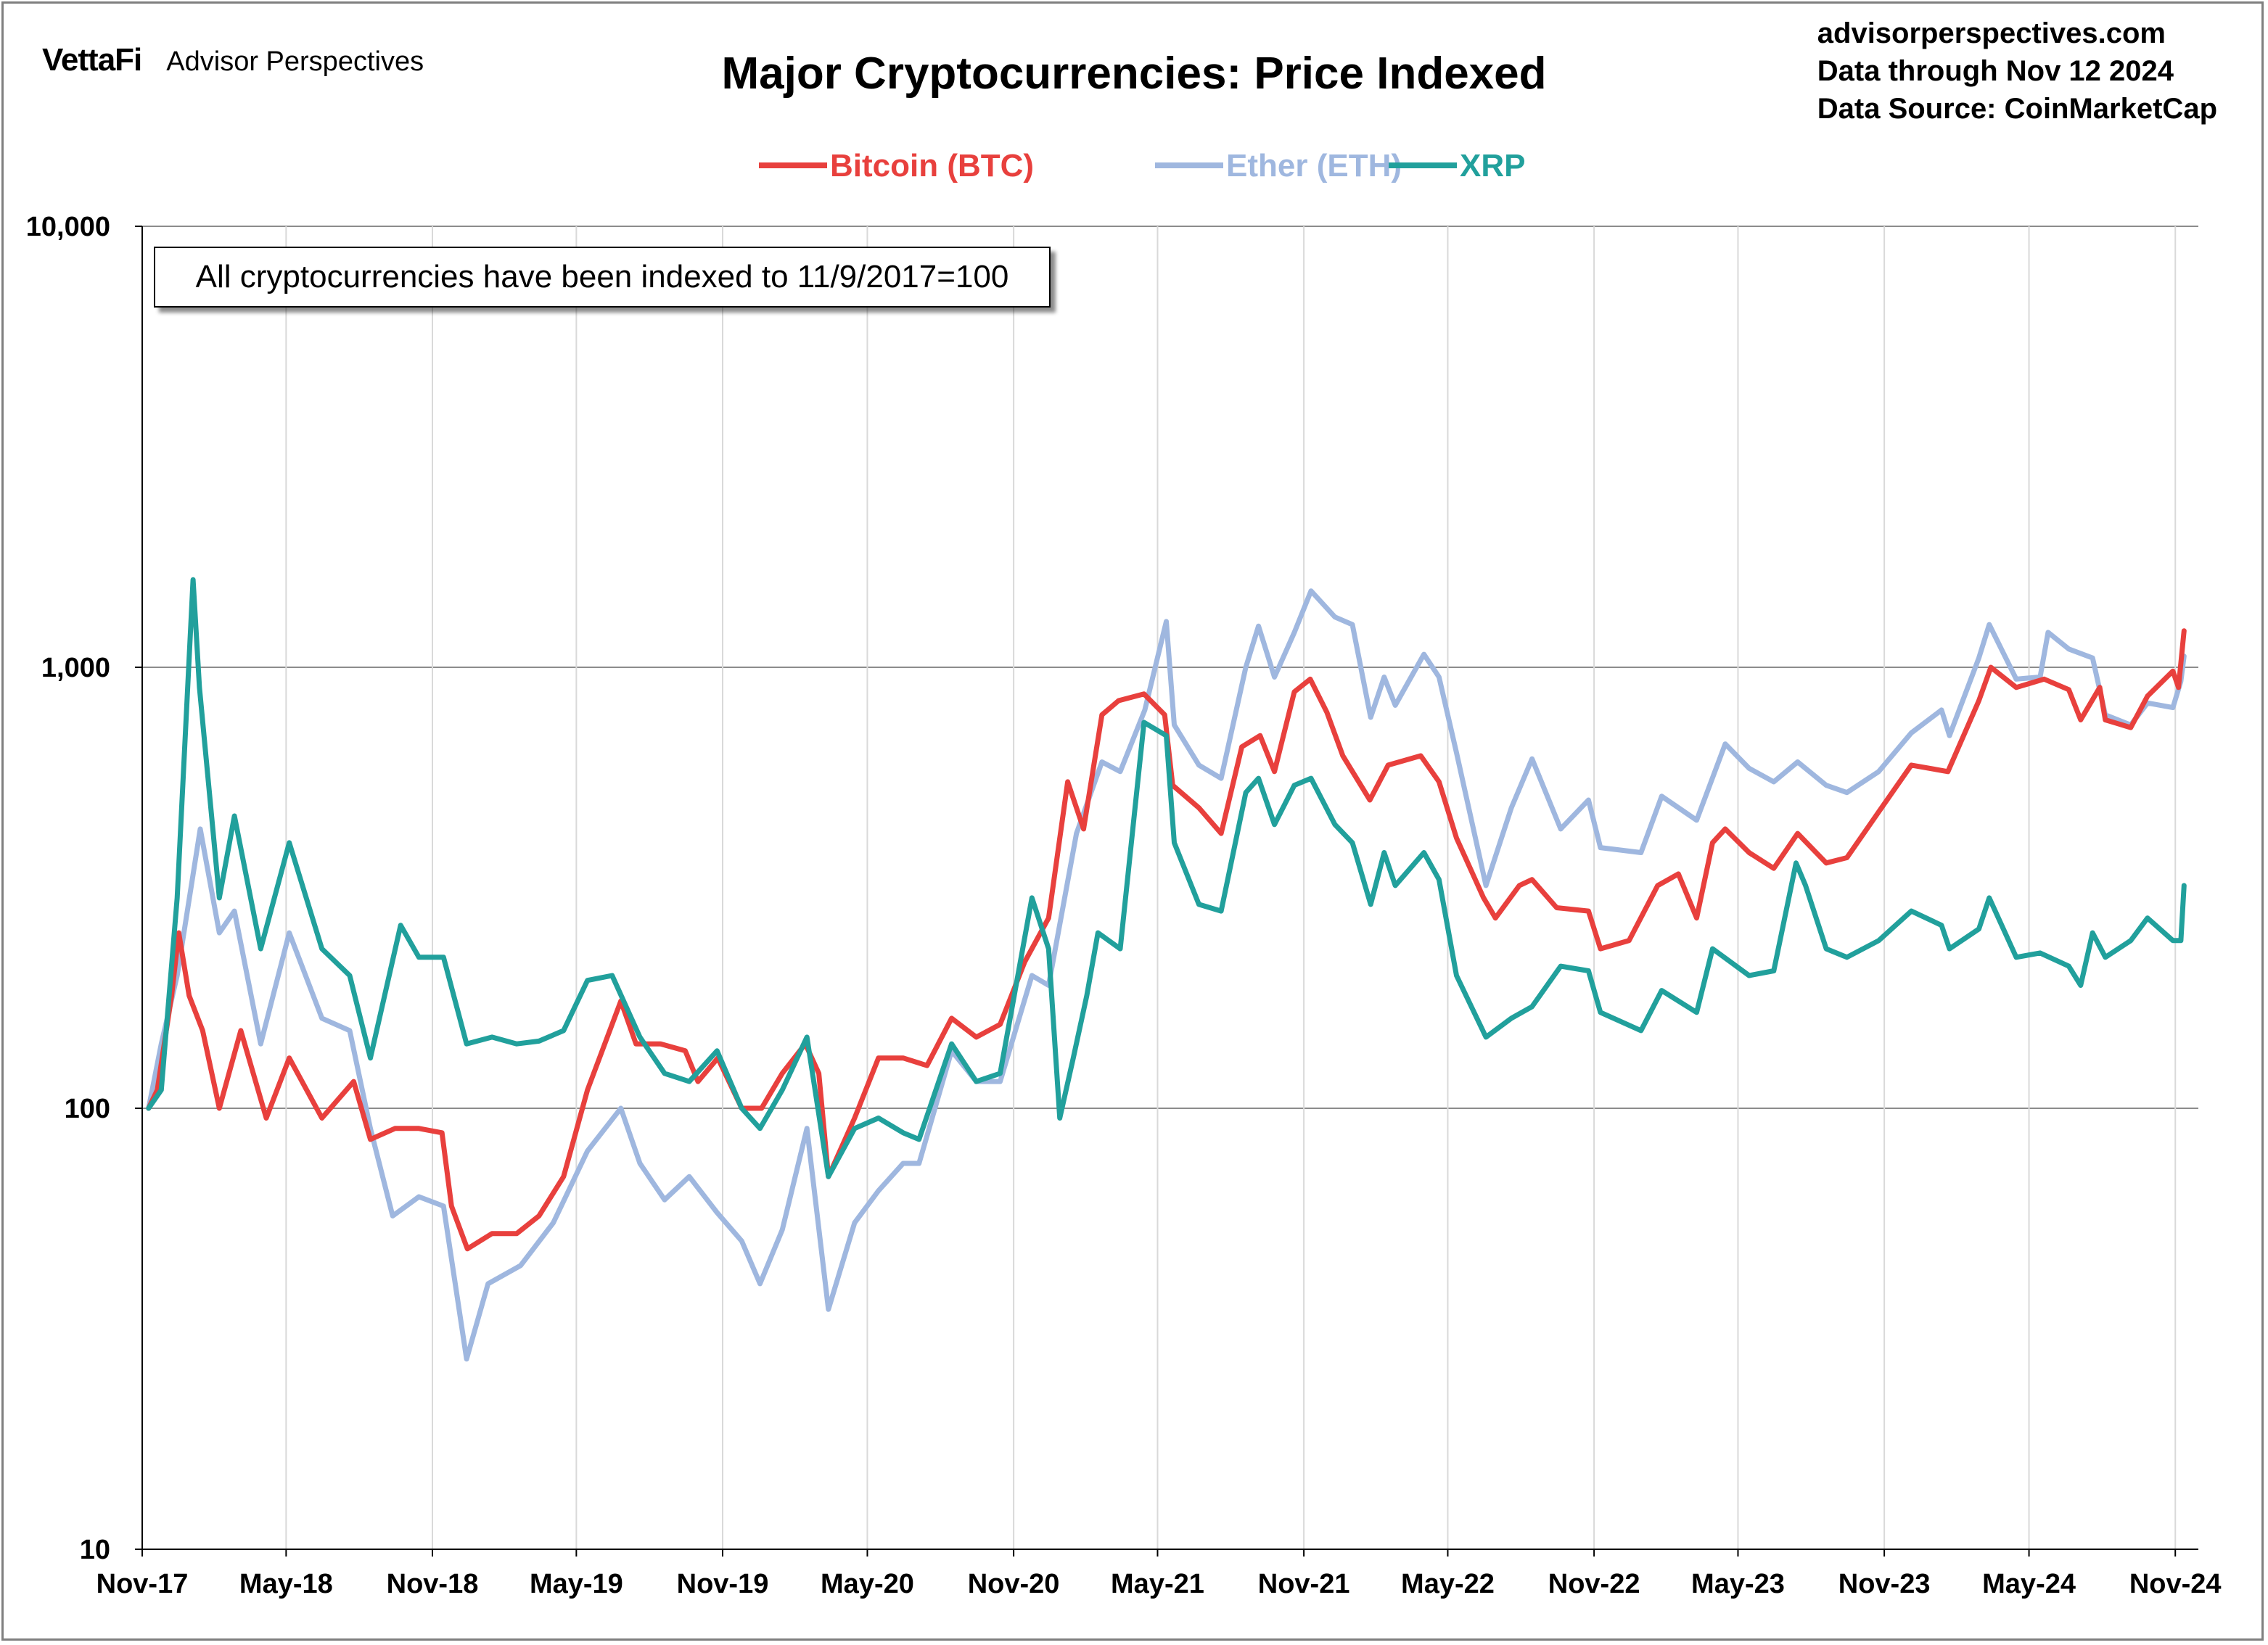  What do you see at coordinates (295, 62) in the screenshot?
I see `brand-name: Advisor Perspectives` at bounding box center [295, 62].